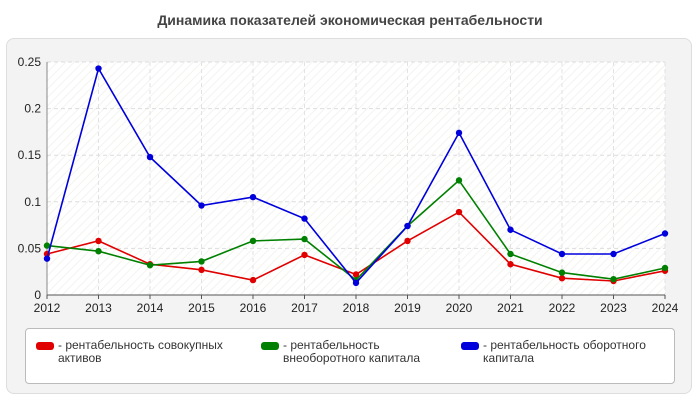 The height and width of the screenshot is (400, 700). I want to click on legend-label-noncurrent-capital: - рентабельность внеоборотного капитала, so click(351, 351).